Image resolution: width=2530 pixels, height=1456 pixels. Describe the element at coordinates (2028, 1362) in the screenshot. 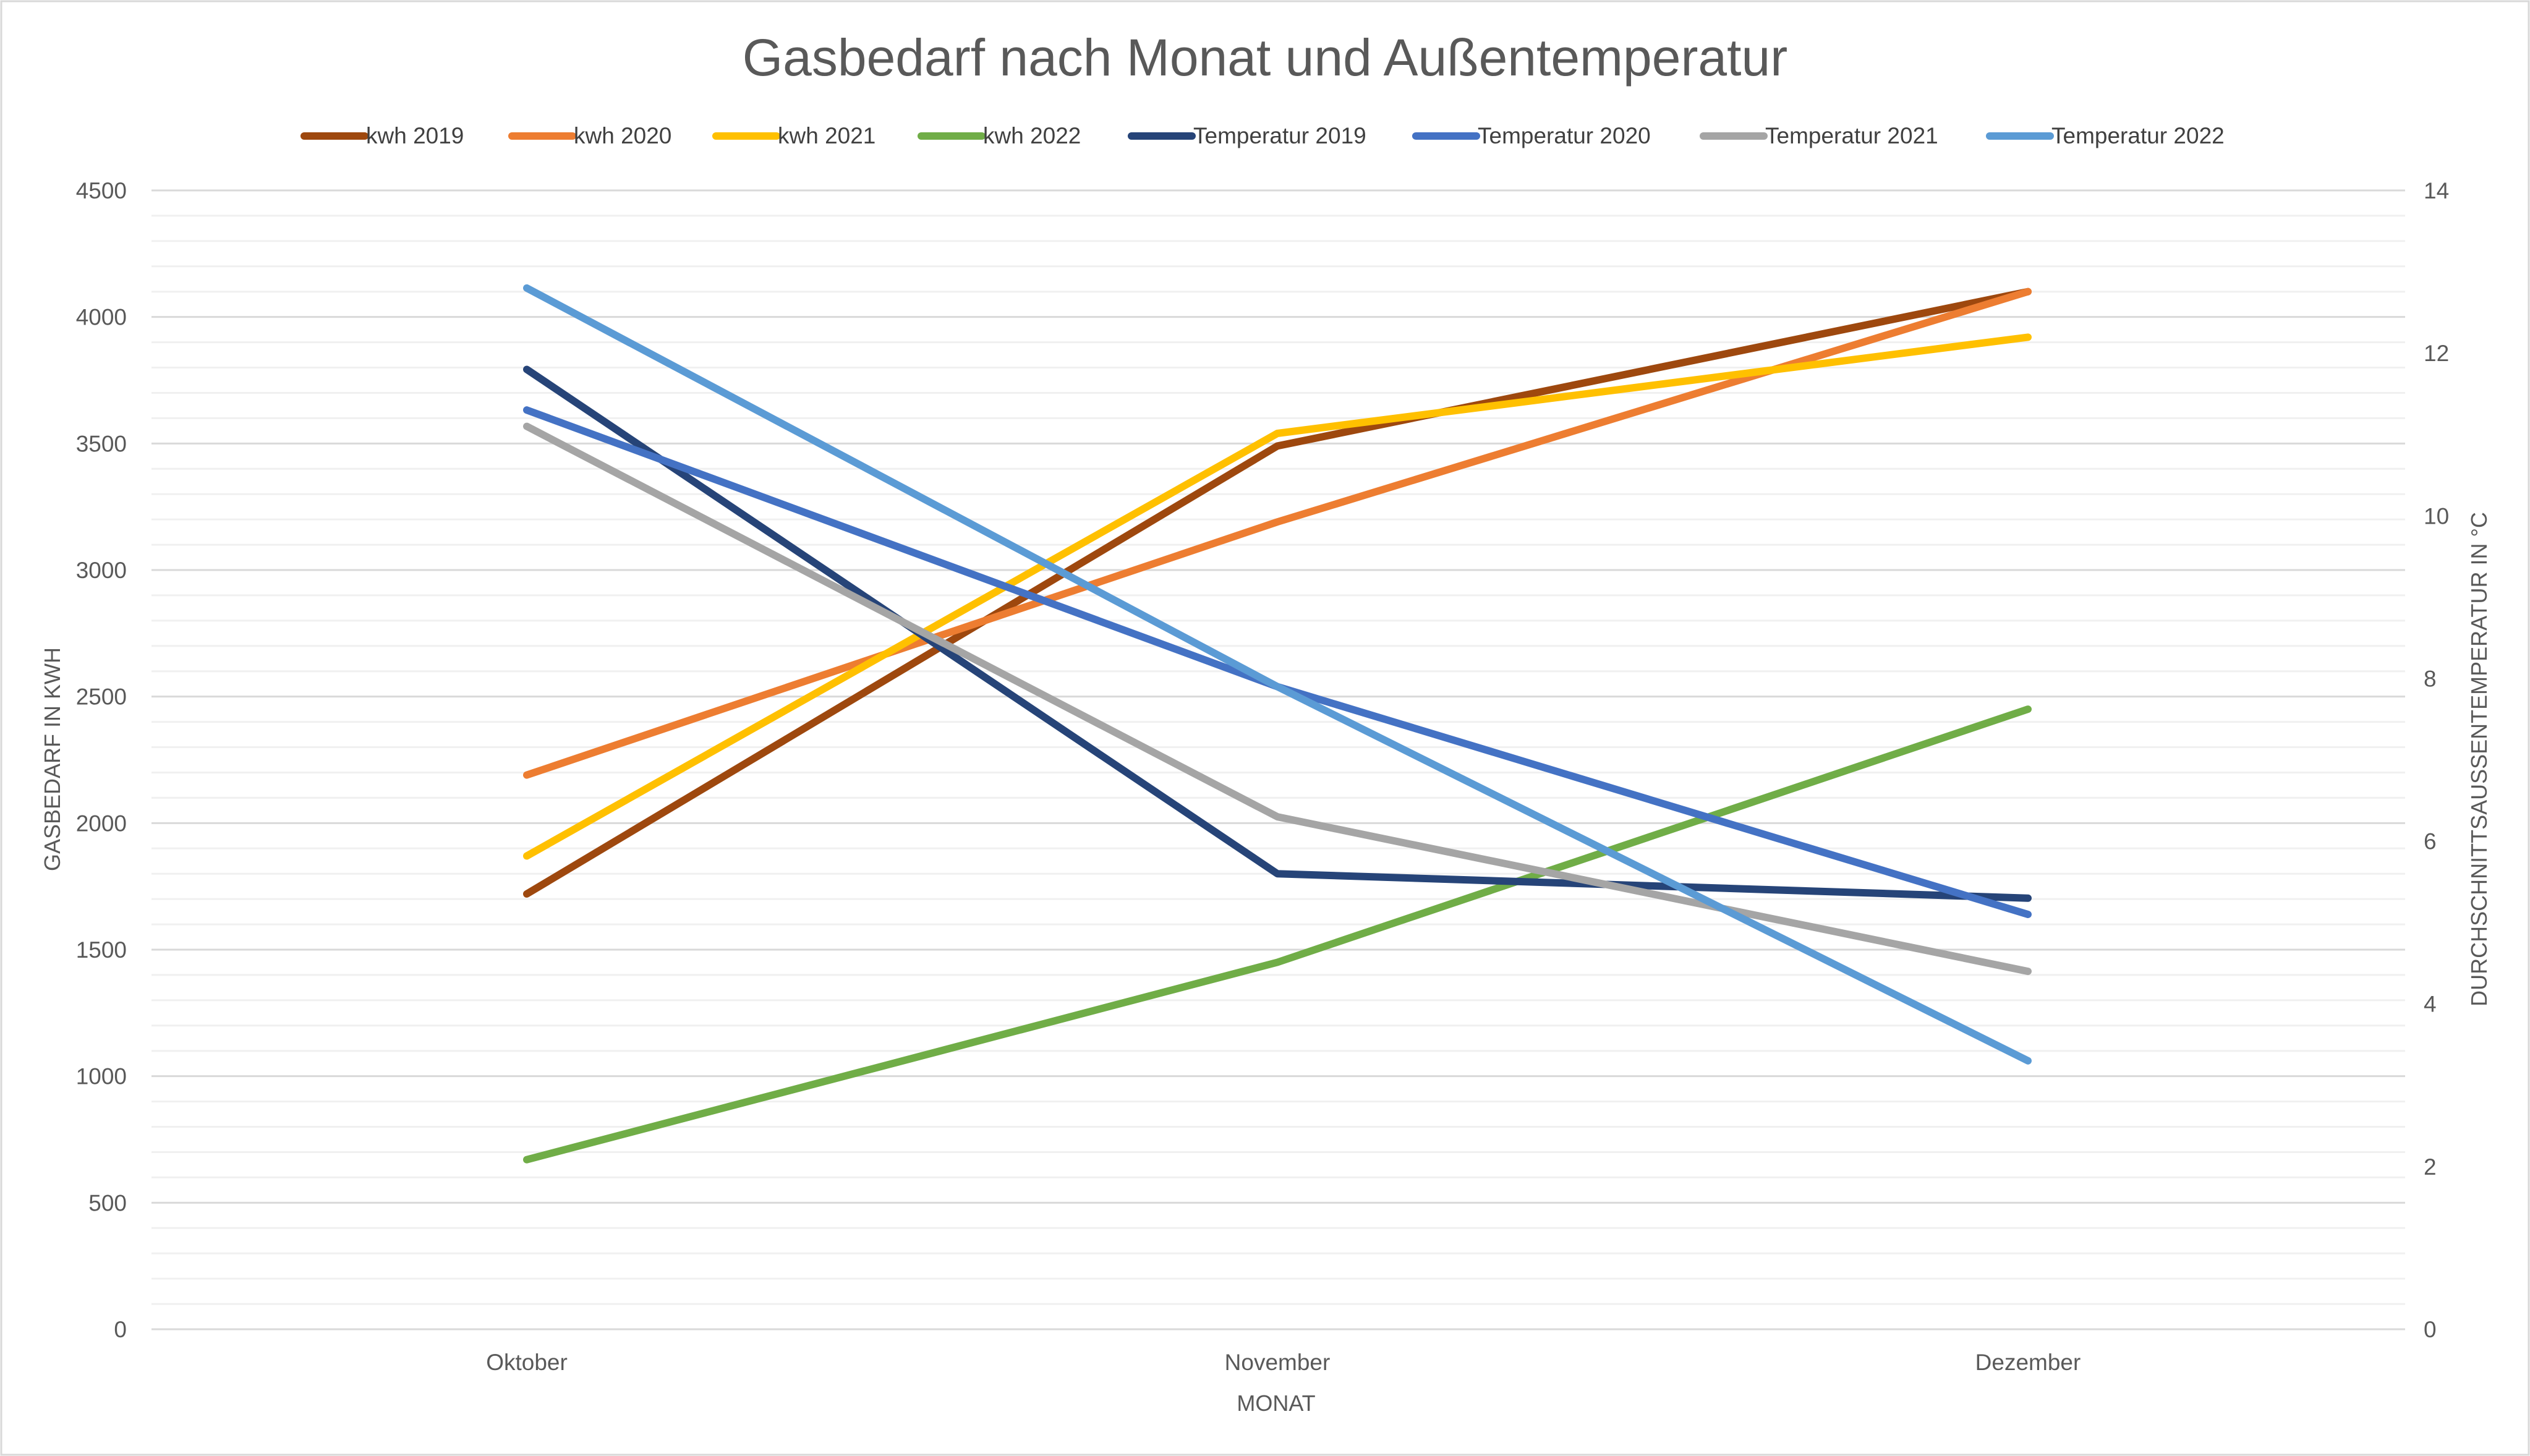

I see `x-tick-label: Dezember` at that location.